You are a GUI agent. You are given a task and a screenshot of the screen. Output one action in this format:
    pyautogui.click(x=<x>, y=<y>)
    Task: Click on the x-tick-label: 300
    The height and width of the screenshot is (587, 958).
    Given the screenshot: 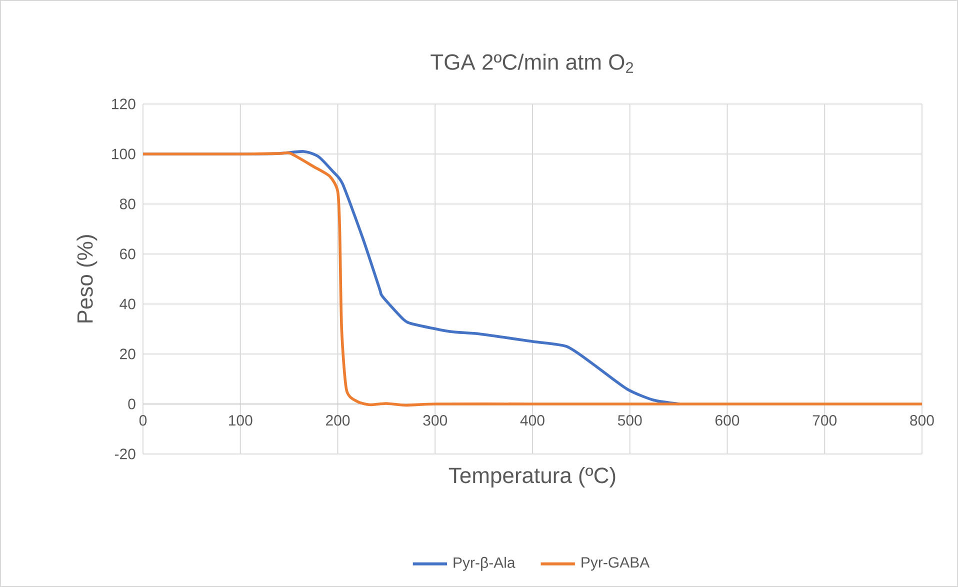 What is the action you would take?
    pyautogui.click(x=435, y=420)
    